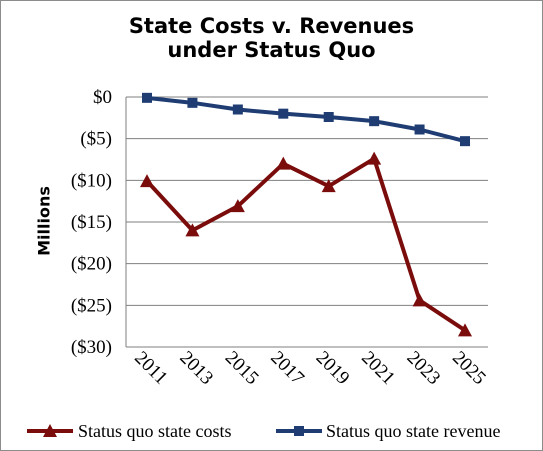 This screenshot has height=451, width=543. What do you see at coordinates (424, 368) in the screenshot?
I see `x-tick-label: 2023` at bounding box center [424, 368].